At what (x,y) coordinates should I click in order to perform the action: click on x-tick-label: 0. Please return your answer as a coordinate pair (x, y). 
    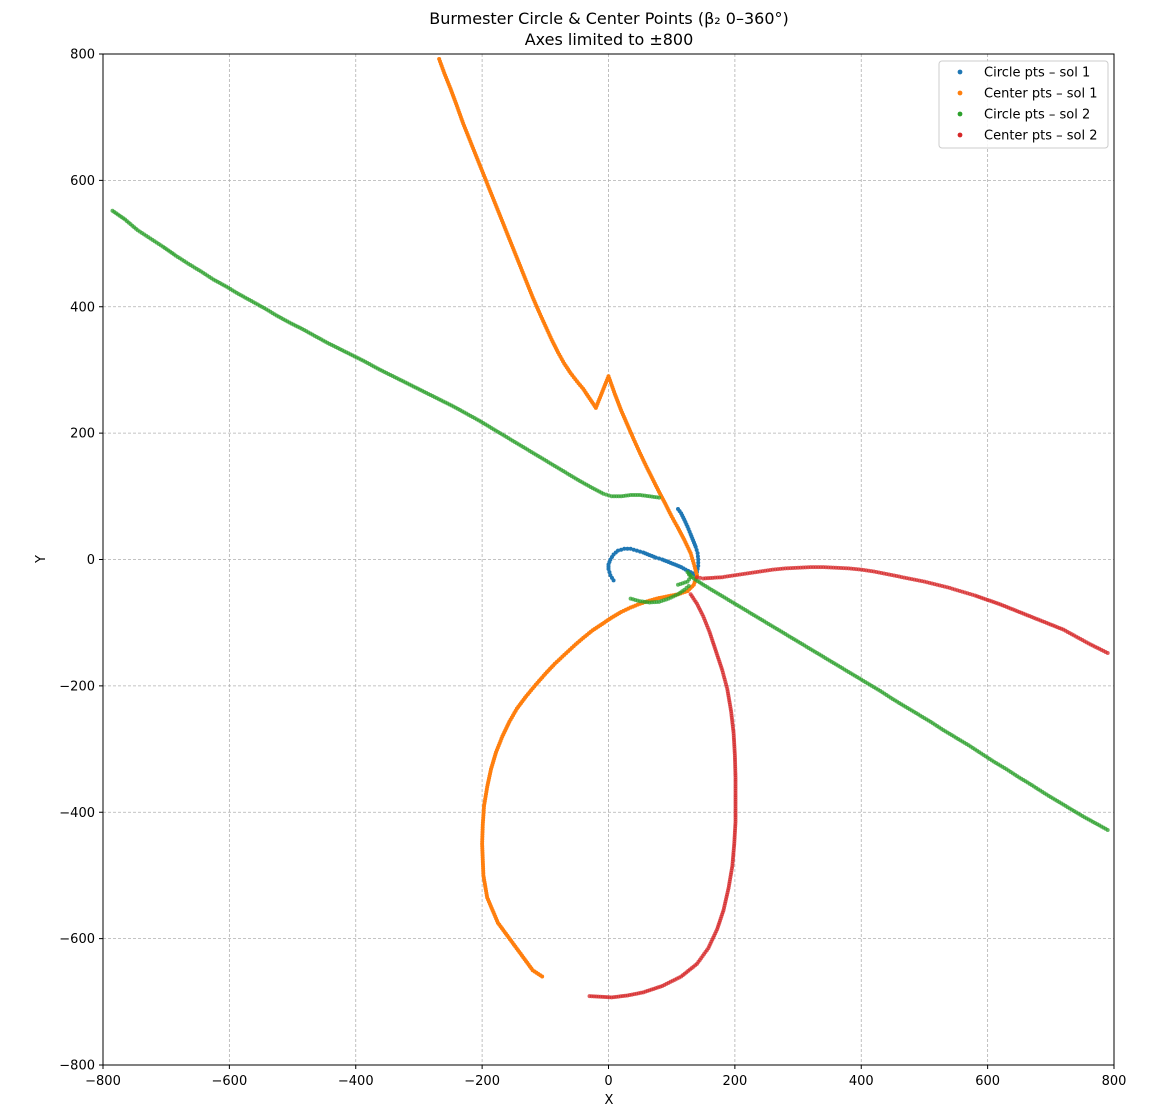
    Looking at the image, I should click on (608, 1081).